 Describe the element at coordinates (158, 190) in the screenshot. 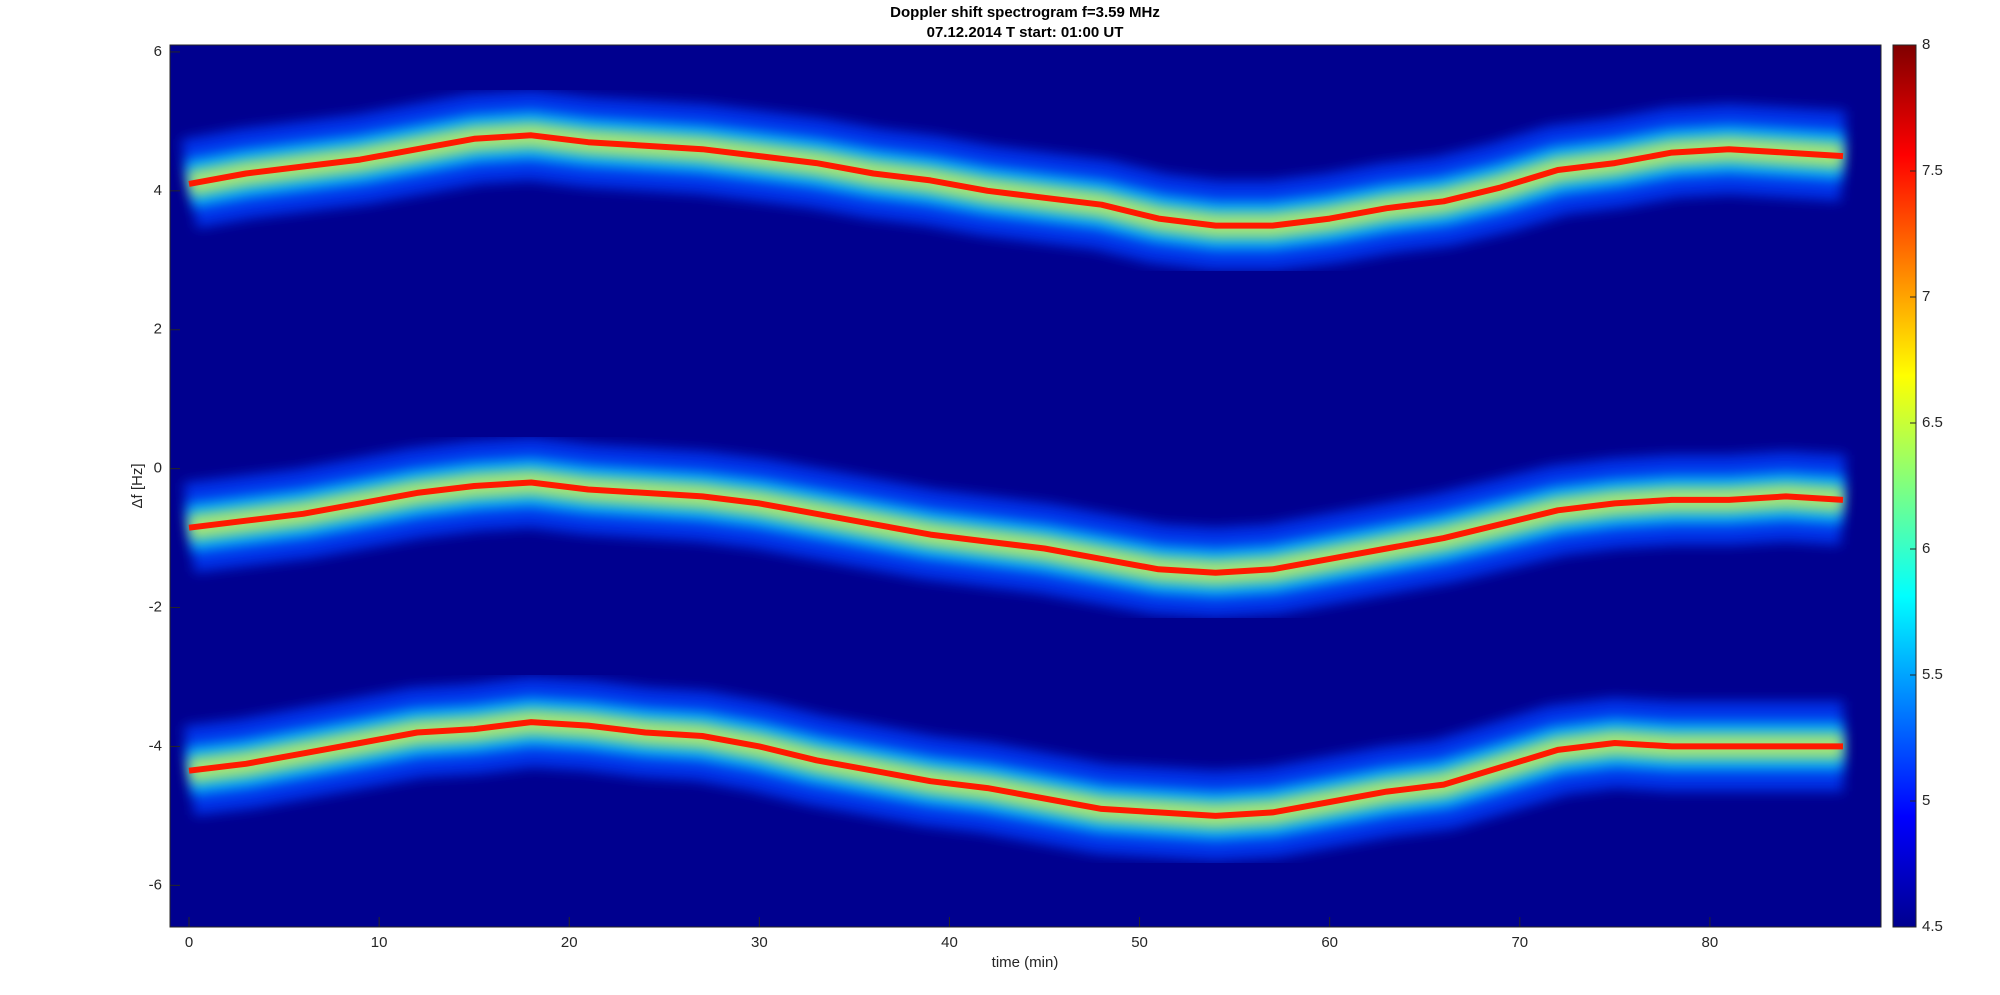

I see `y-tick-label: 4` at that location.